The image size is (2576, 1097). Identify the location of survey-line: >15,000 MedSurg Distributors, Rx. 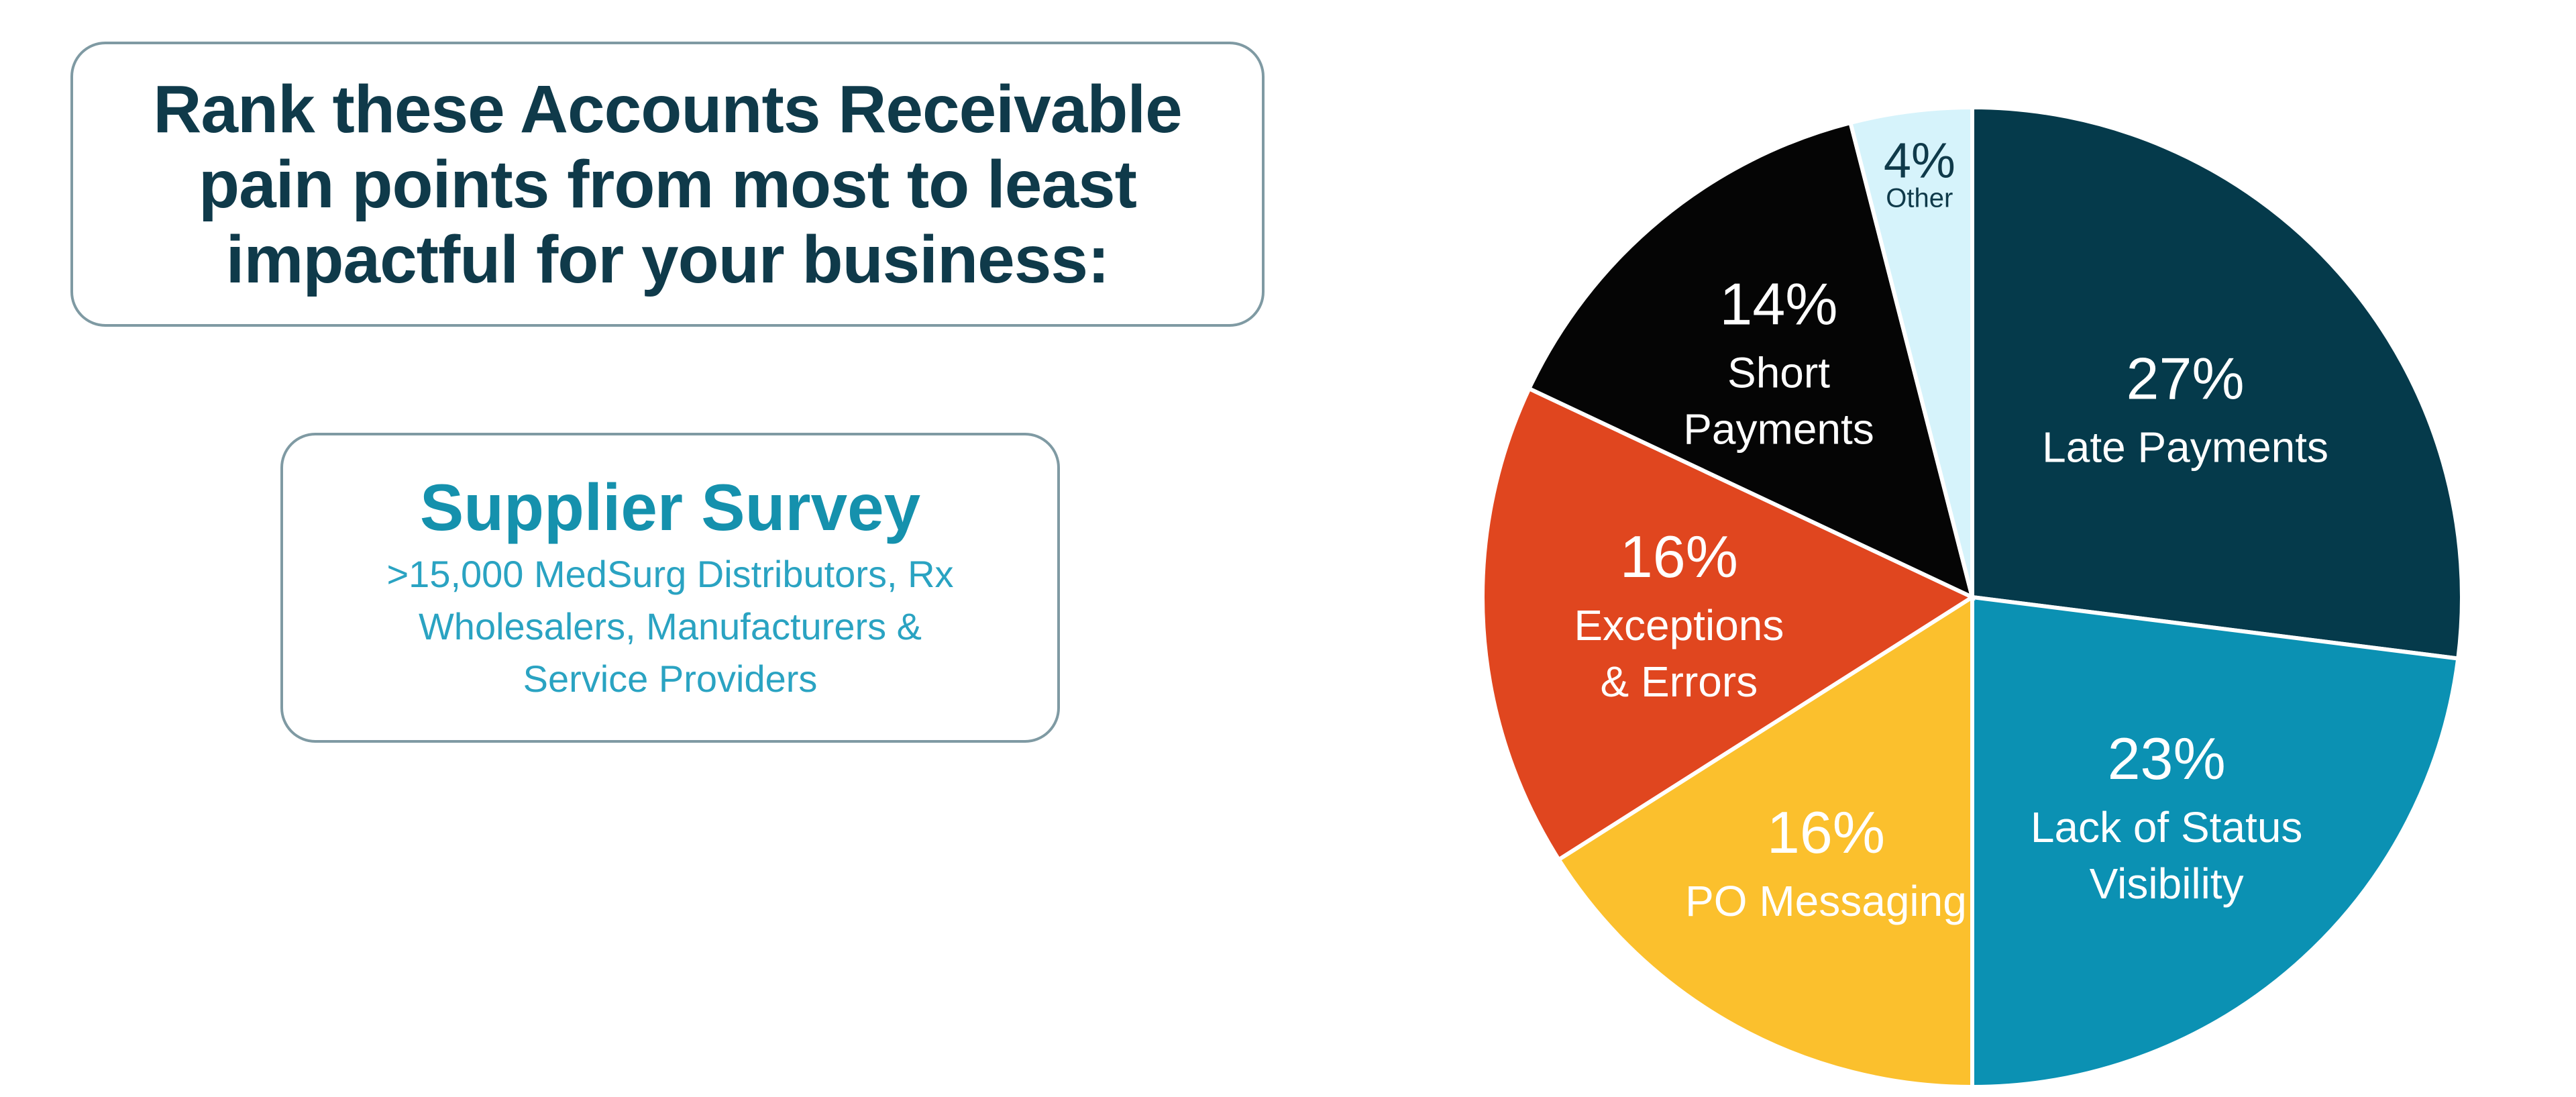
(670, 574).